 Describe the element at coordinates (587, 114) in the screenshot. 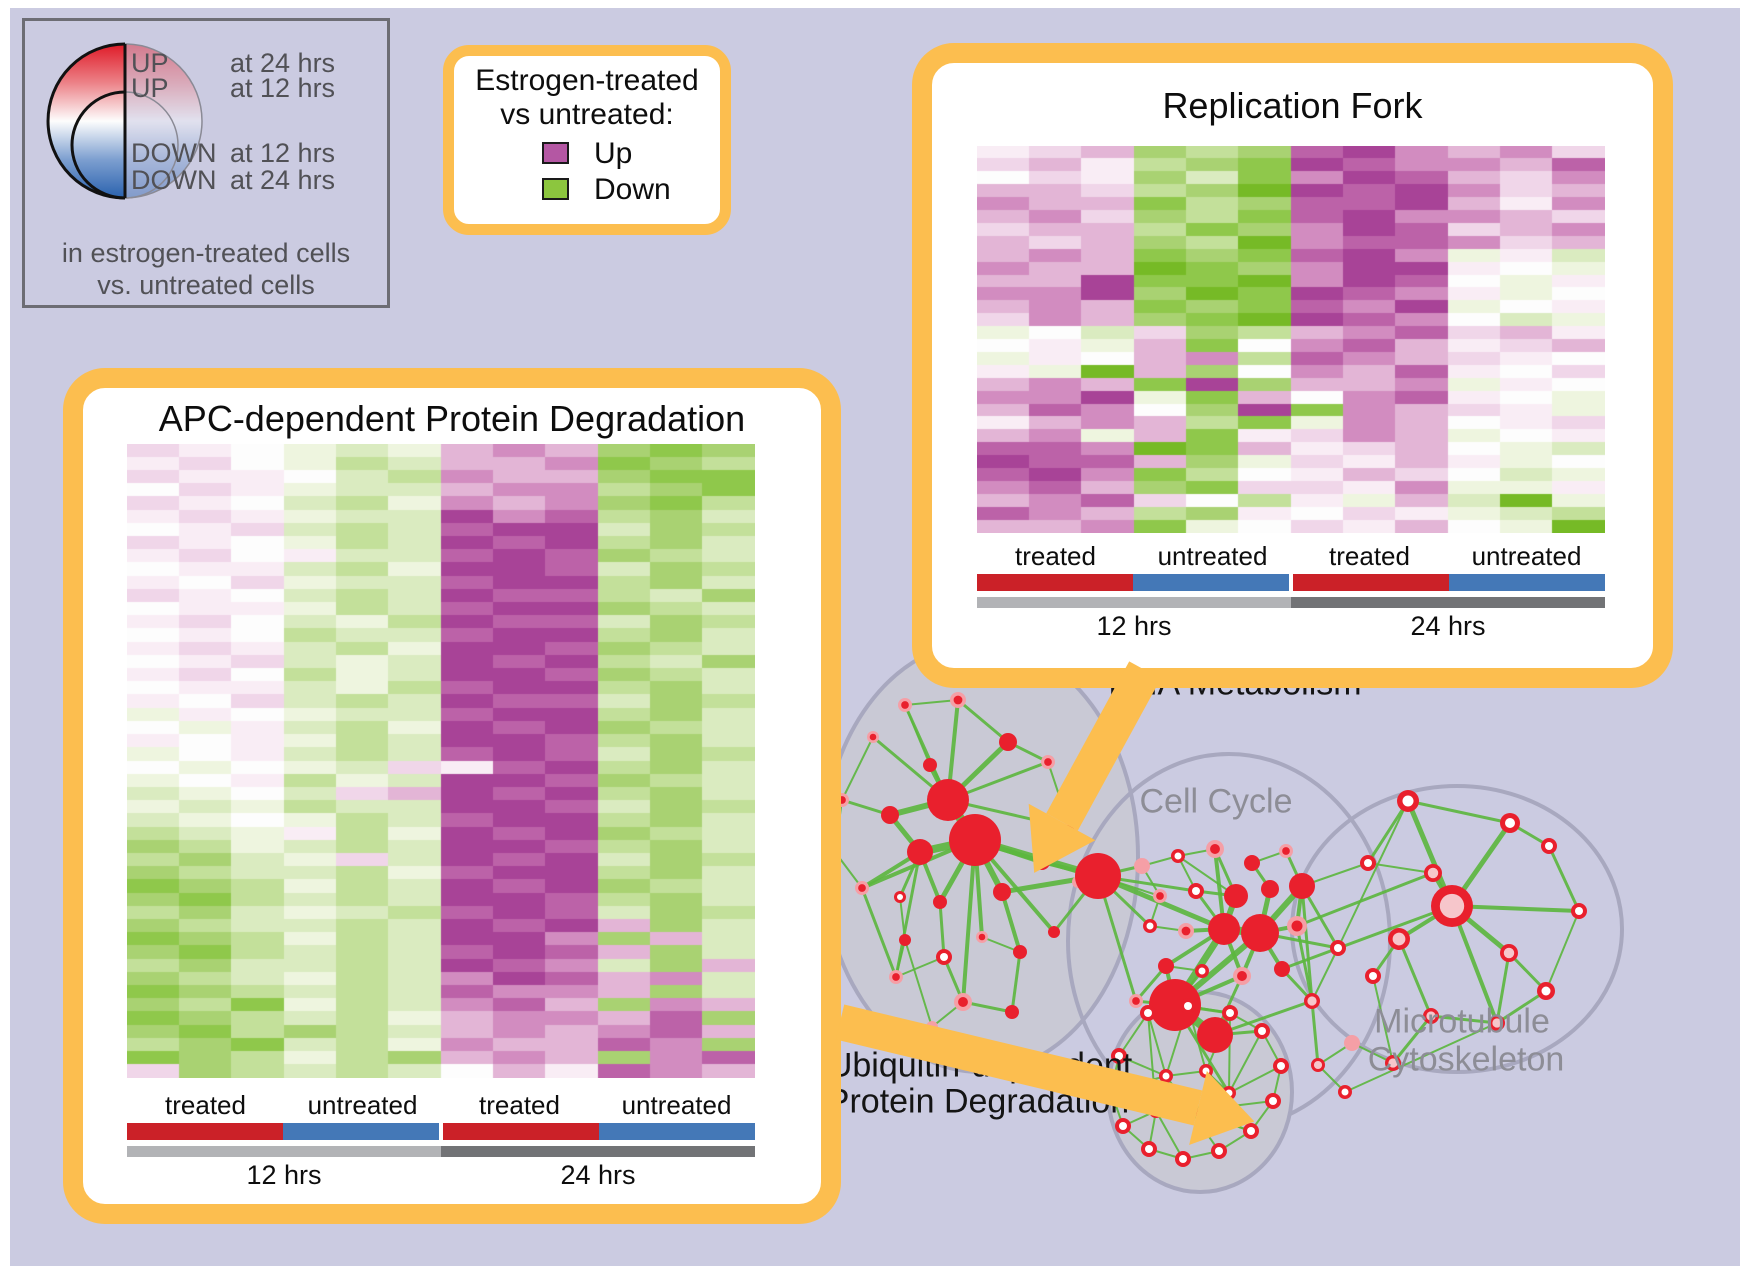

I see `legend-title-line2: vs untreated:` at that location.